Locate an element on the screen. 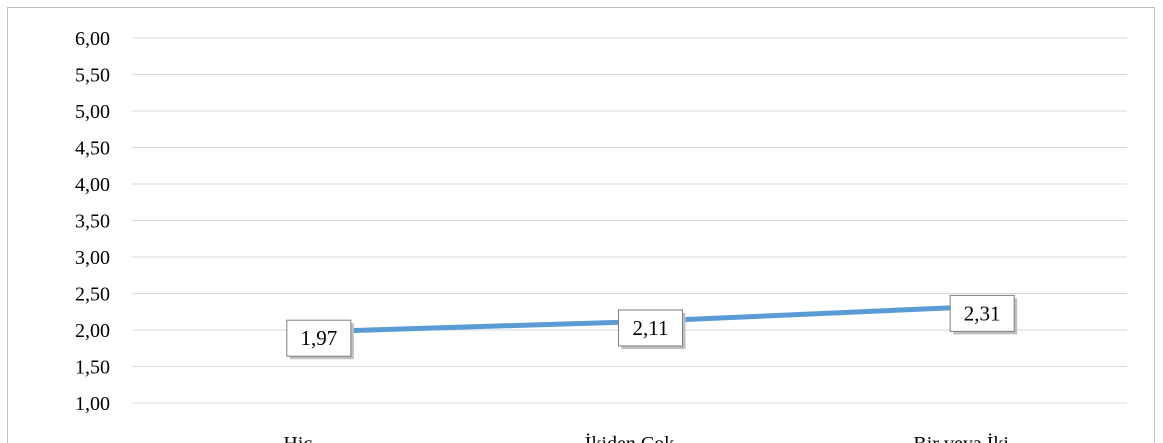  x-category-label: Hiç is located at coordinates (297, 438).